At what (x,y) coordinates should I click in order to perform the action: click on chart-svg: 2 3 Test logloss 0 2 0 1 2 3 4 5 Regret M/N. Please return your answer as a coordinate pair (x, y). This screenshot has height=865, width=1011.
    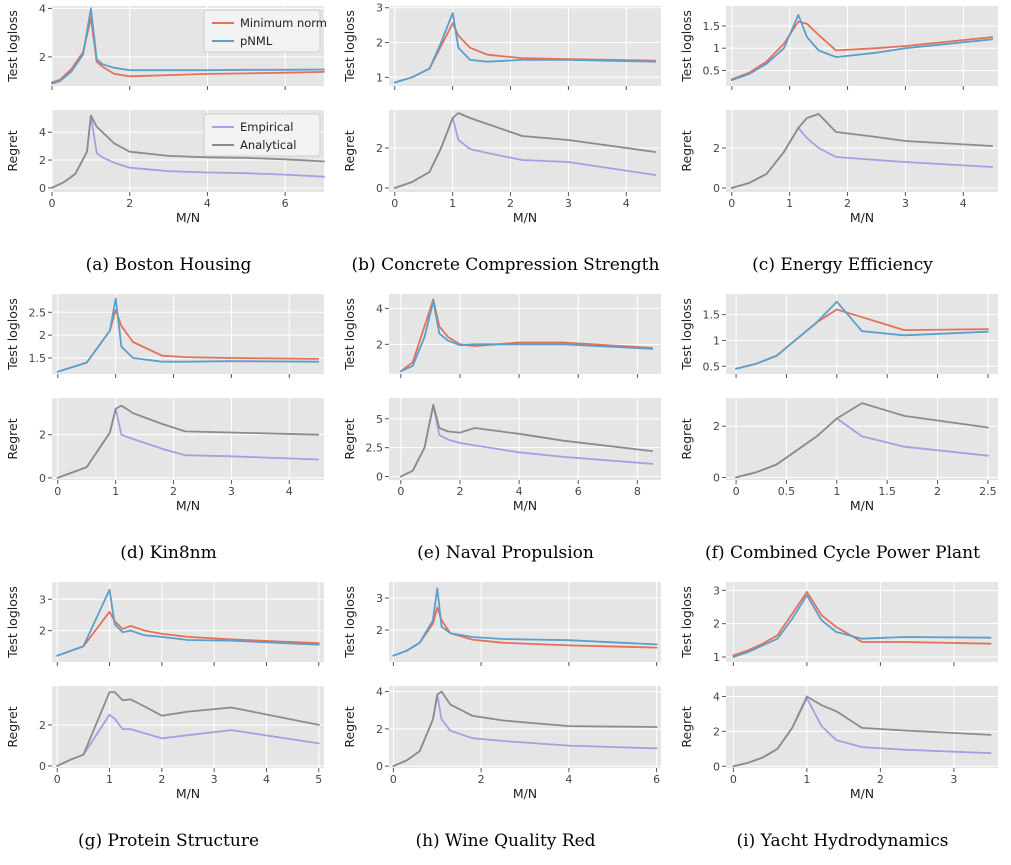
    Looking at the image, I should click on (164, 691).